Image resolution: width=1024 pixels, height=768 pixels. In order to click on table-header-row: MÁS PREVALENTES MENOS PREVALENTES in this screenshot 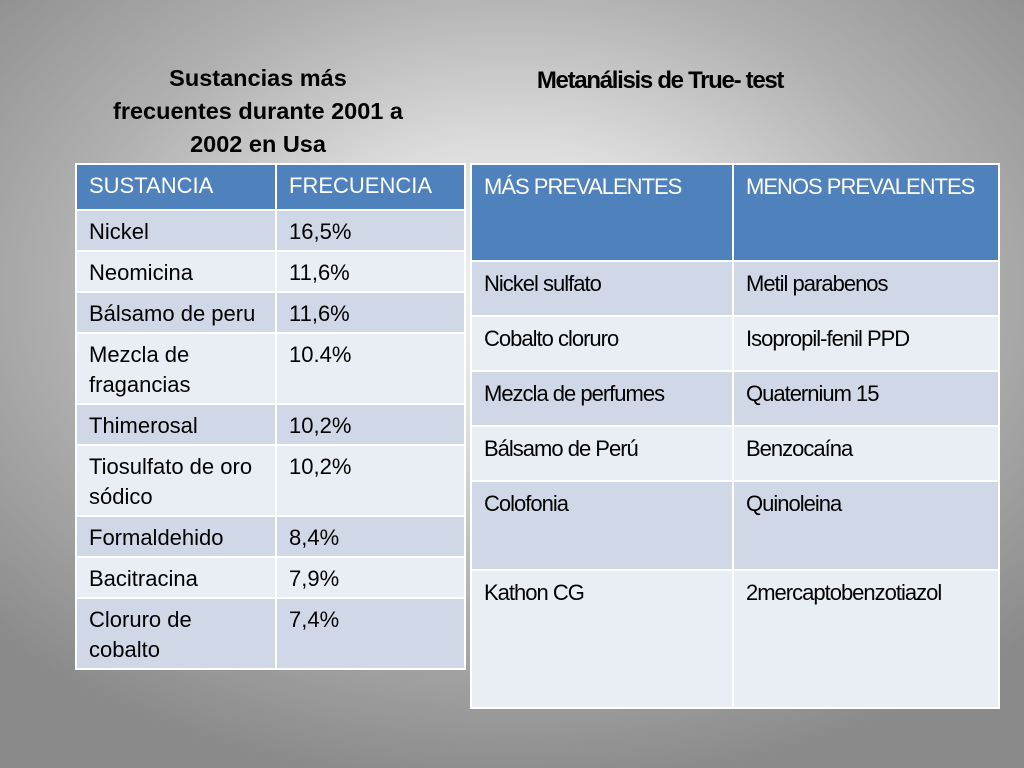, I will do `click(735, 212)`.